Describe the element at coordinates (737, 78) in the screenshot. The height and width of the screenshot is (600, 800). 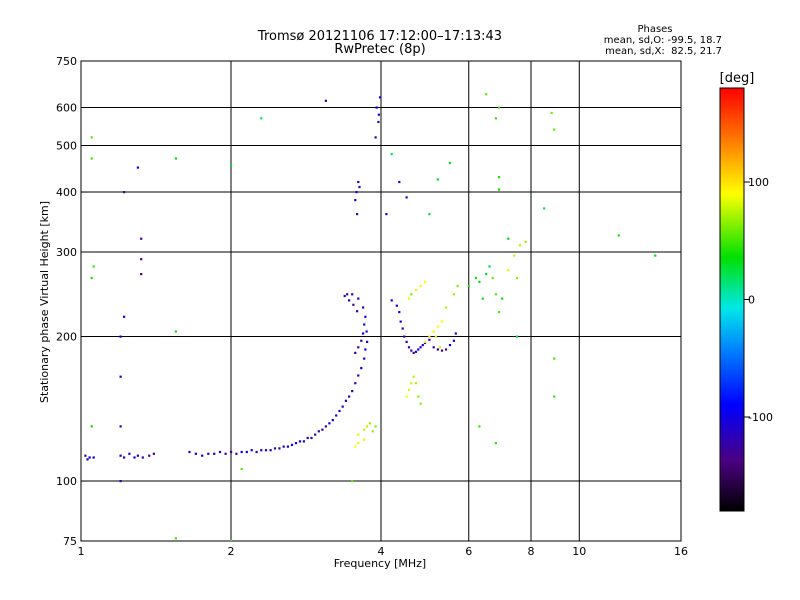
I see `colorbar-label: [deg]` at that location.